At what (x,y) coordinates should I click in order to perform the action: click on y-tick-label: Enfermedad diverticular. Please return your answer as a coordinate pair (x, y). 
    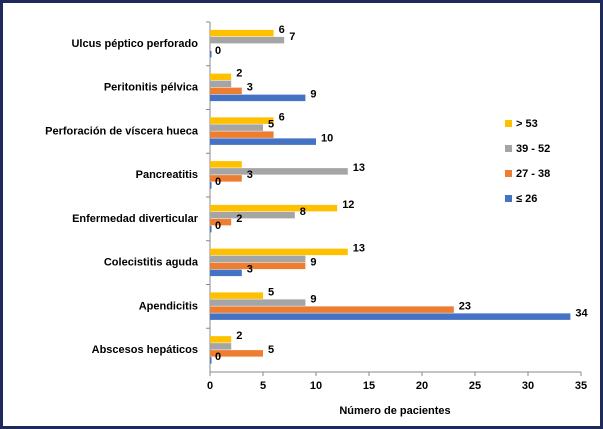
    Looking at the image, I should click on (135, 219).